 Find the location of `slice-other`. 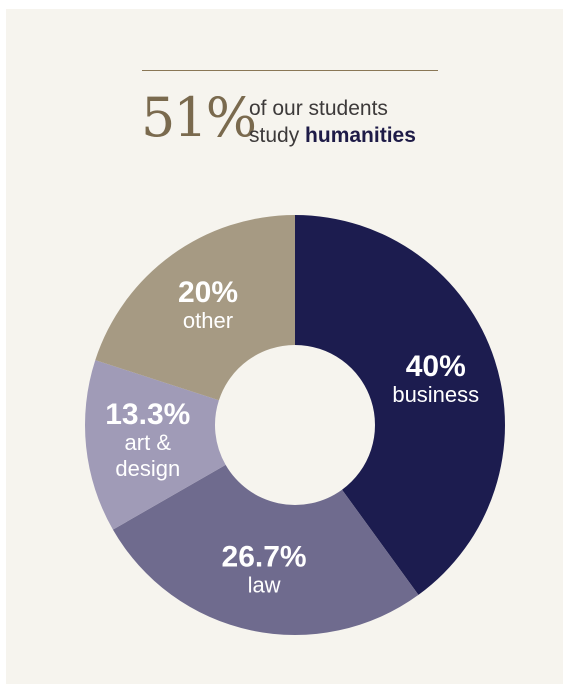

slice-other is located at coordinates (195, 308).